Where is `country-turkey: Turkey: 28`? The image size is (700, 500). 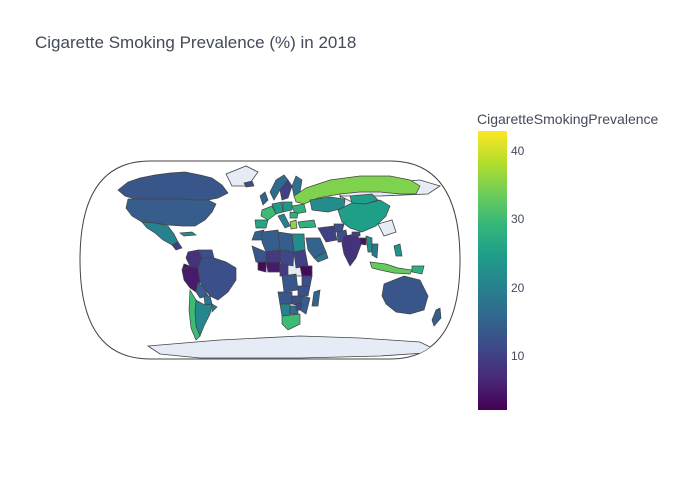 country-turkey: Turkey: 28 is located at coordinates (307, 224).